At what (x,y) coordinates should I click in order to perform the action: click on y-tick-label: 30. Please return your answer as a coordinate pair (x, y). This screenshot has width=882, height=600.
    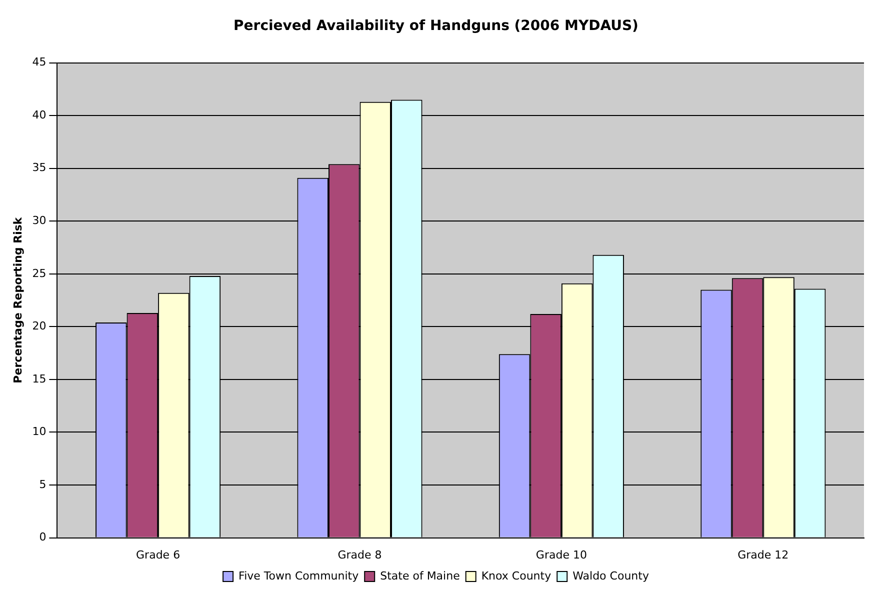
    Looking at the image, I should click on (39, 220).